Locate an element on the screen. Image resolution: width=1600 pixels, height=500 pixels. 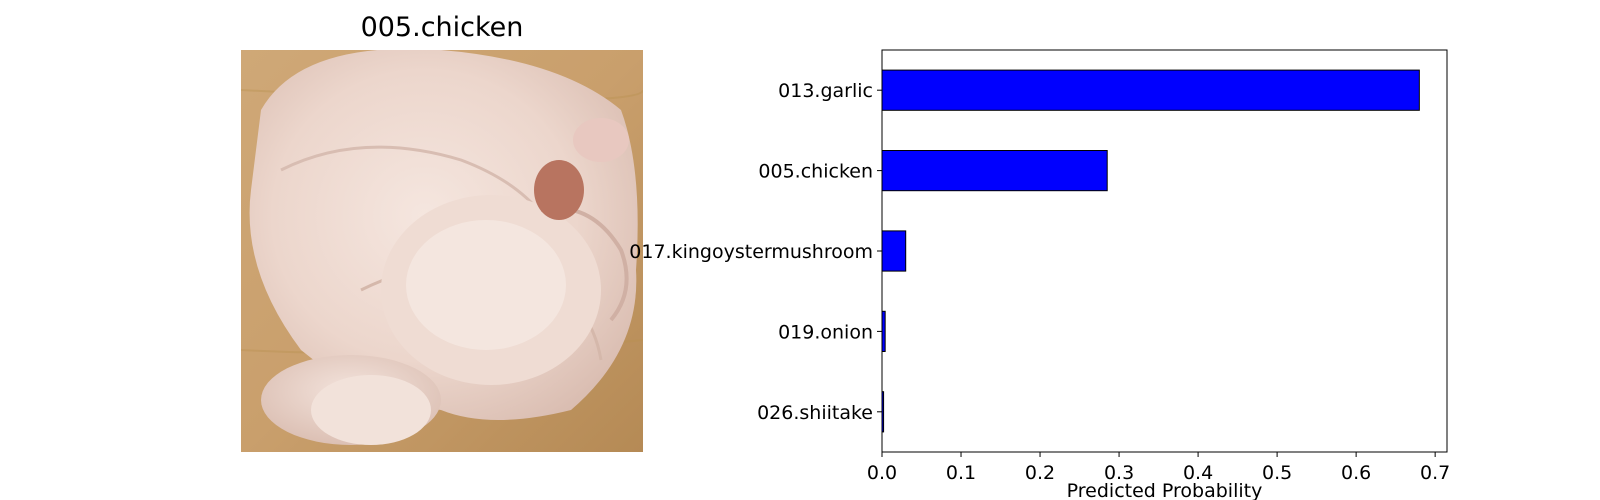
x-tick-label: 0.1 is located at coordinates (961, 473).